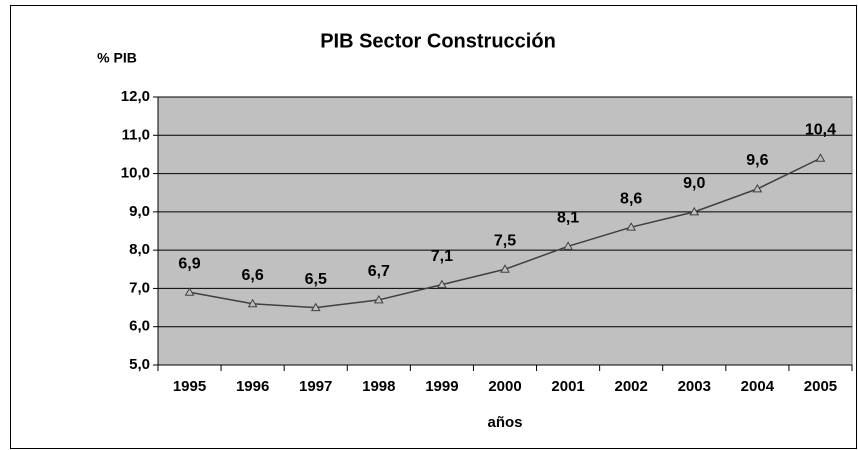 This screenshot has height=450, width=858. What do you see at coordinates (139, 211) in the screenshot?
I see `y-tick-label: 9,0` at bounding box center [139, 211].